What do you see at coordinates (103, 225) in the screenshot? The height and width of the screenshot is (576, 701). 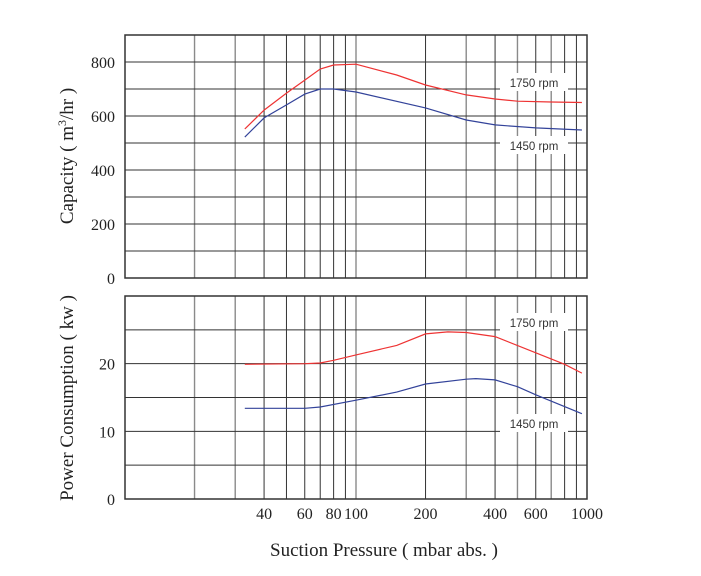 I see `y-tick-label: 200` at bounding box center [103, 225].